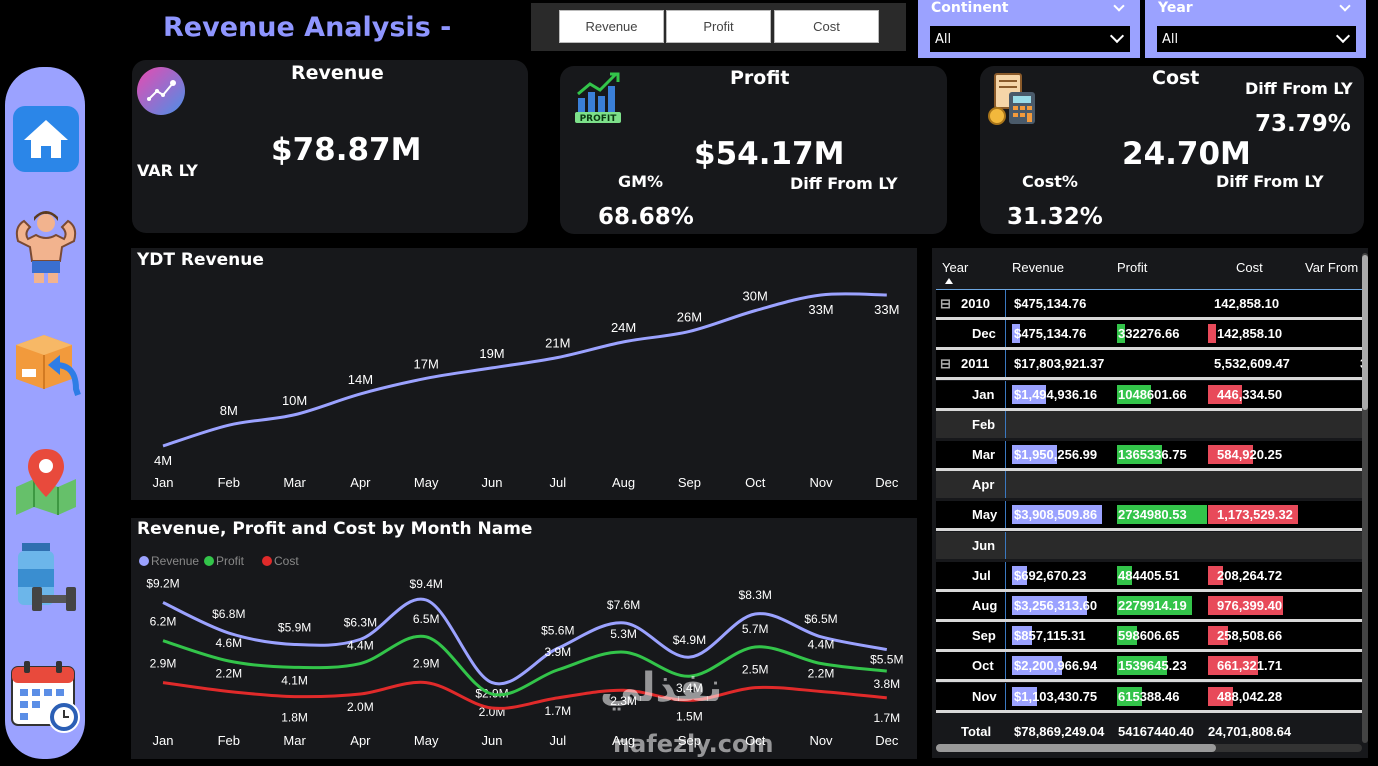 This screenshot has width=1378, height=766. I want to click on table-row: Oct $2,200,966.94 1539645.23 661,321.71, so click(1149, 667).